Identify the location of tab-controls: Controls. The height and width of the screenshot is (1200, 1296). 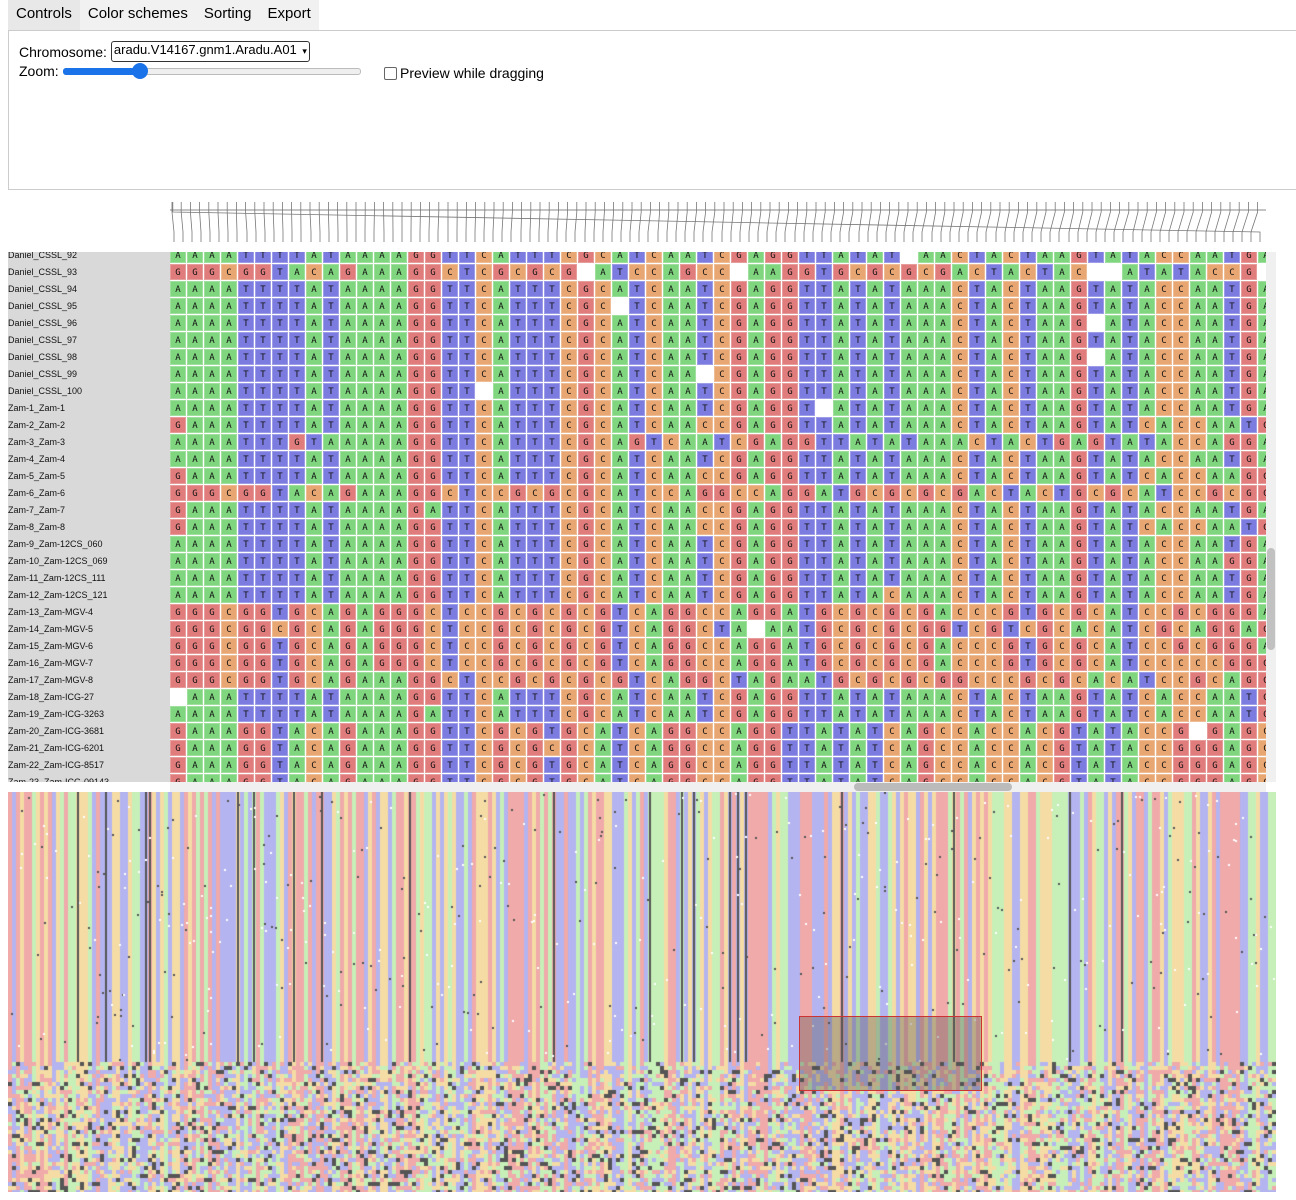
(44, 15).